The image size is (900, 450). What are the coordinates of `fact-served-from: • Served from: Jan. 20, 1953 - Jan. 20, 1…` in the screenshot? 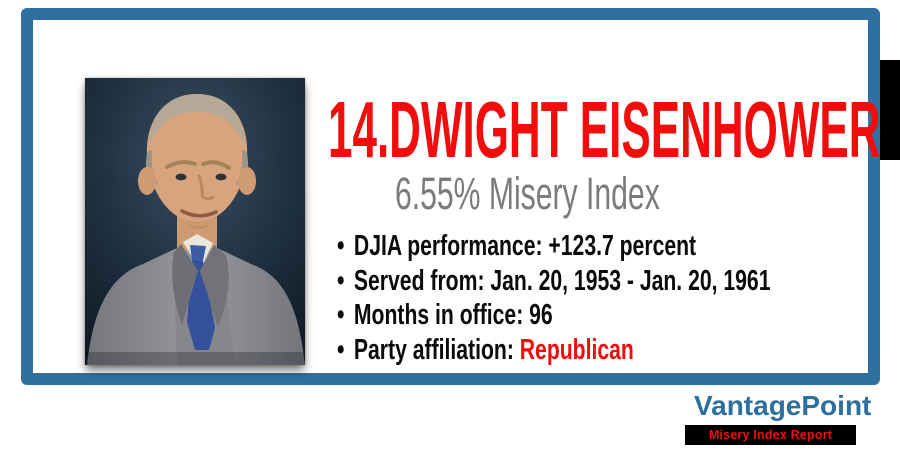 It's located at (618, 281).